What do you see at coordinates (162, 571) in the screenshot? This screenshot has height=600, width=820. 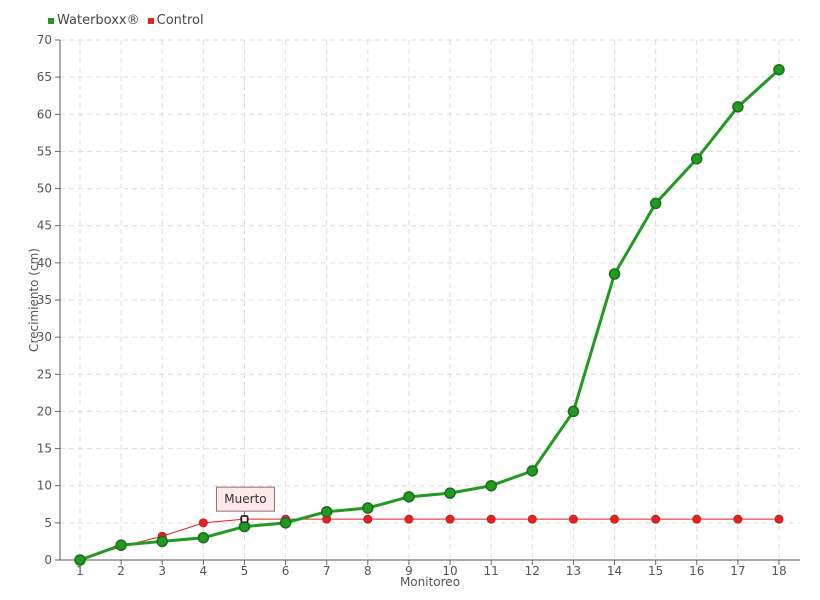 I see `x-tick-label: 3` at bounding box center [162, 571].